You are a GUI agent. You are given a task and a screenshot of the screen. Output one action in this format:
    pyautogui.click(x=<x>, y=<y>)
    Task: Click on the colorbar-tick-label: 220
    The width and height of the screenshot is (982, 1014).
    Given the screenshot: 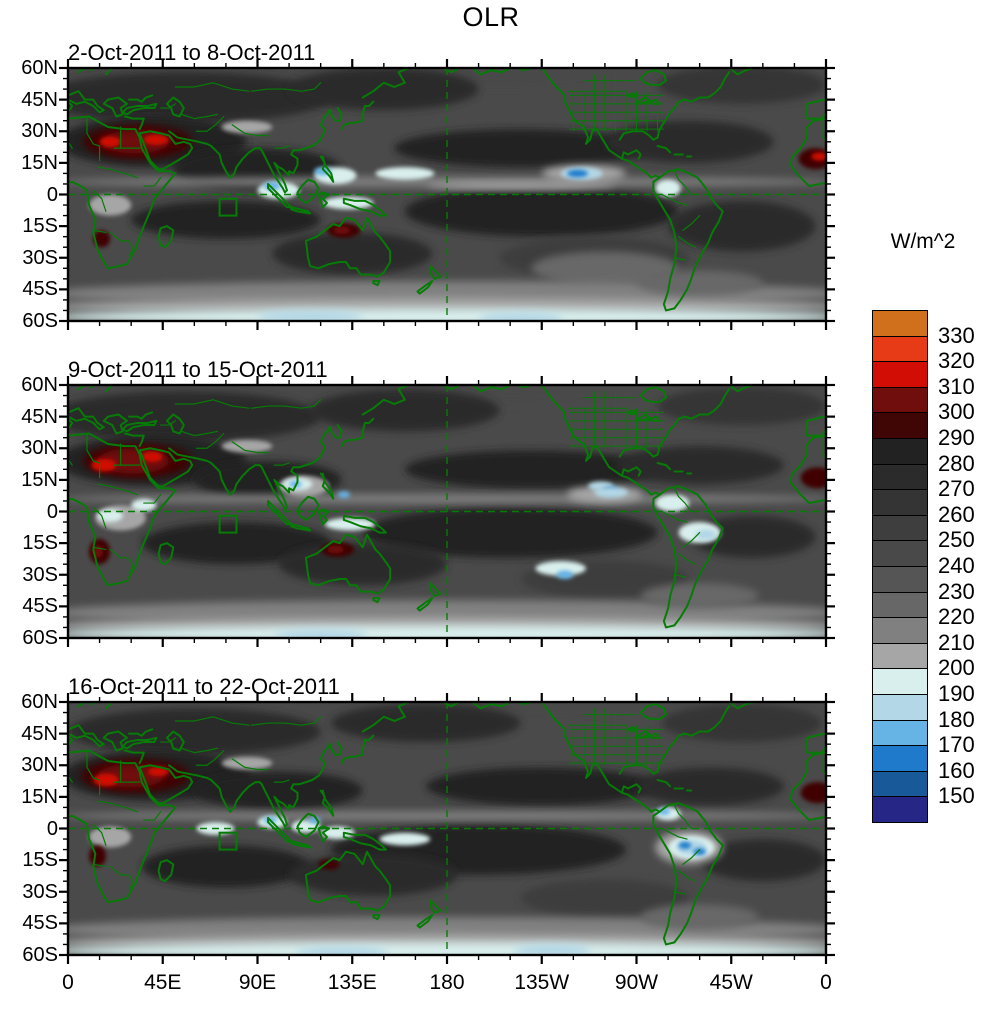 What is the action you would take?
    pyautogui.click(x=956, y=617)
    